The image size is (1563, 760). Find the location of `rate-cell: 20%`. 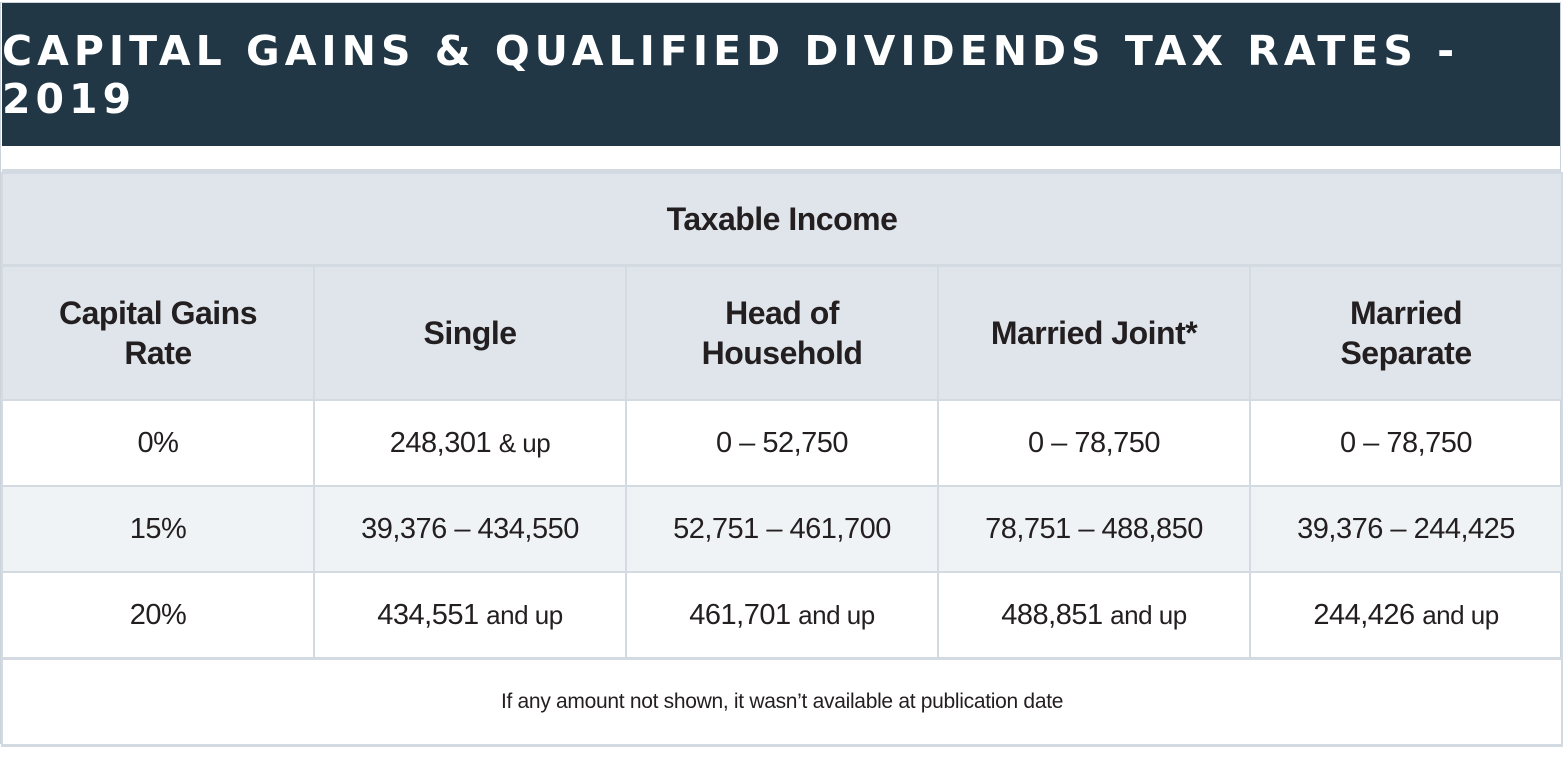

rate-cell: 20% is located at coordinates (158, 615).